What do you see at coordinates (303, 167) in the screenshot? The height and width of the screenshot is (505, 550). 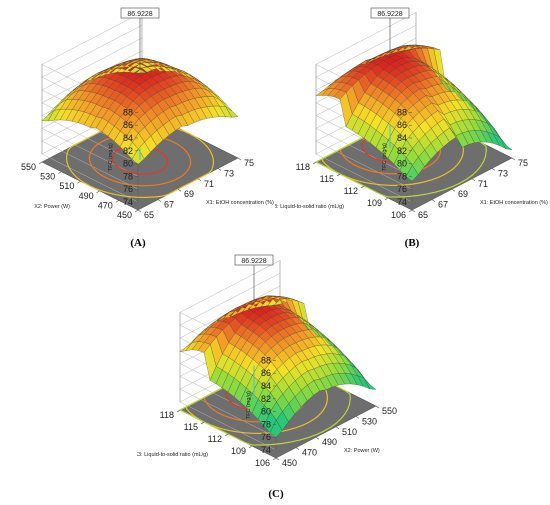 I see `y-tick-label: 118` at bounding box center [303, 167].